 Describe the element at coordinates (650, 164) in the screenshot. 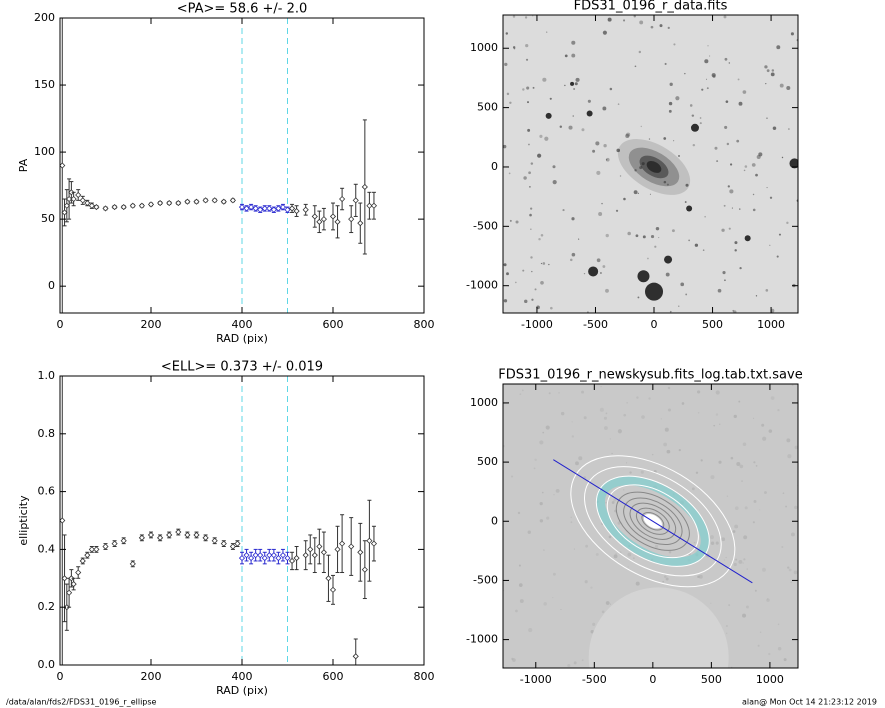

I see `plot-area` at that location.